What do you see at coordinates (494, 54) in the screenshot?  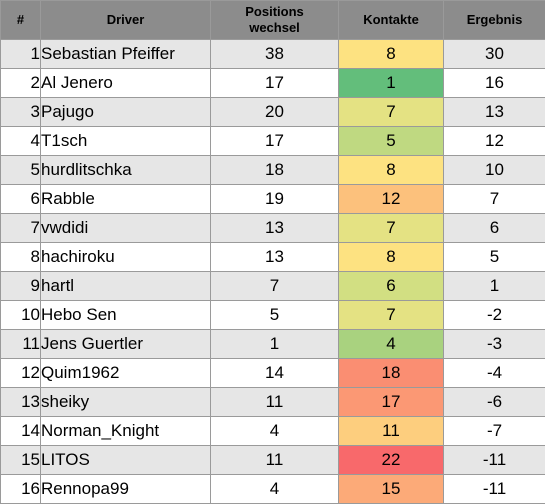 I see `ergebnis-cell: 30` at bounding box center [494, 54].